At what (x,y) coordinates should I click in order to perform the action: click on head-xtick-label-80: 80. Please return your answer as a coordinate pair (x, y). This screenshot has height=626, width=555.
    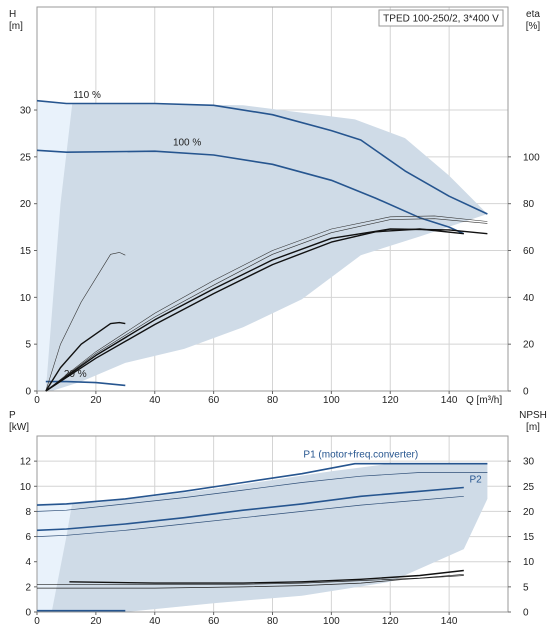
    Looking at the image, I should click on (273, 400).